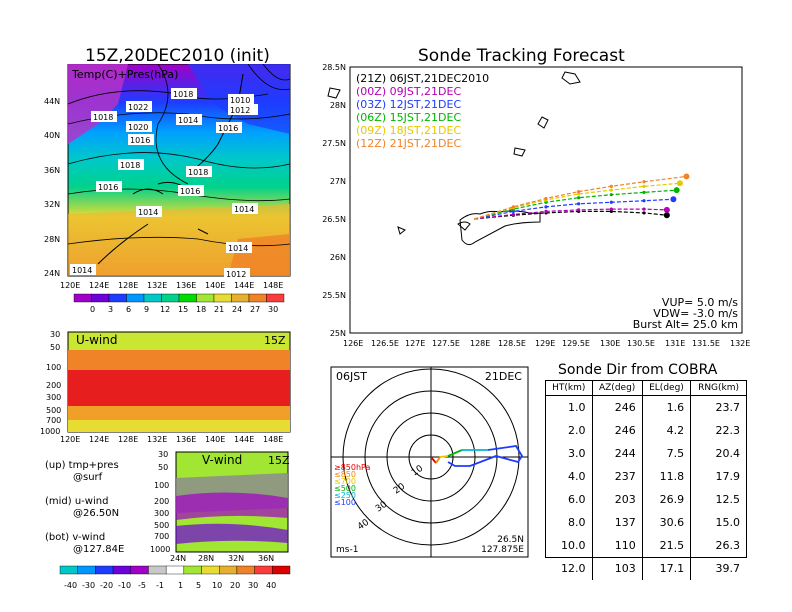 The width and height of the screenshot is (792, 612). What do you see at coordinates (646, 568) in the screenshot?
I see `table-row: 12.0 103 17.1 39.7` at bounding box center [646, 568].